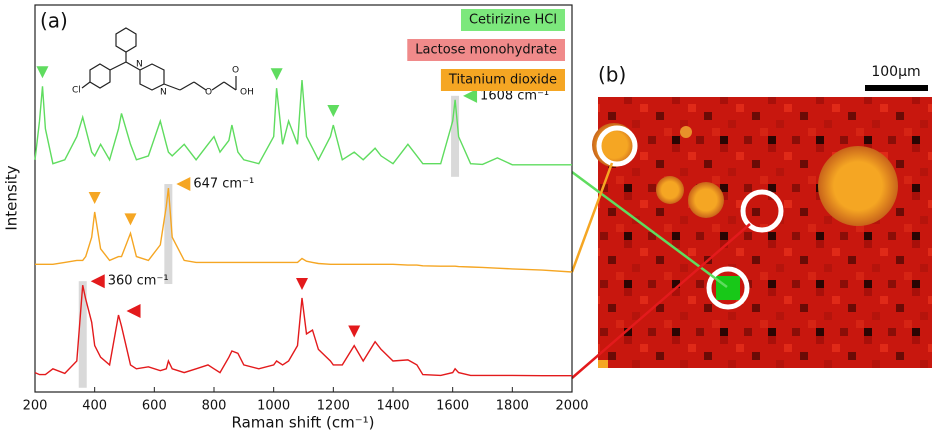 The image size is (935, 433). Describe the element at coordinates (895, 72) in the screenshot. I see `scale-bar-label: 100μm` at that location.